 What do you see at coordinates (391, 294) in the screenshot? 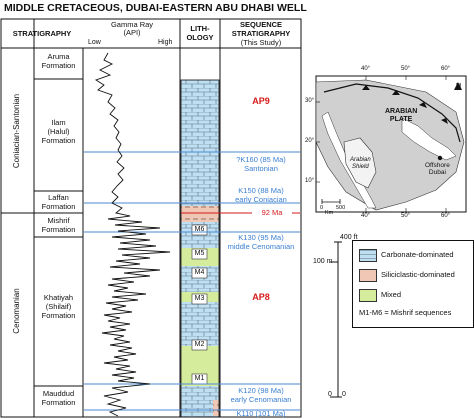
I see `legend-mixed-label: Mixed` at bounding box center [391, 294].